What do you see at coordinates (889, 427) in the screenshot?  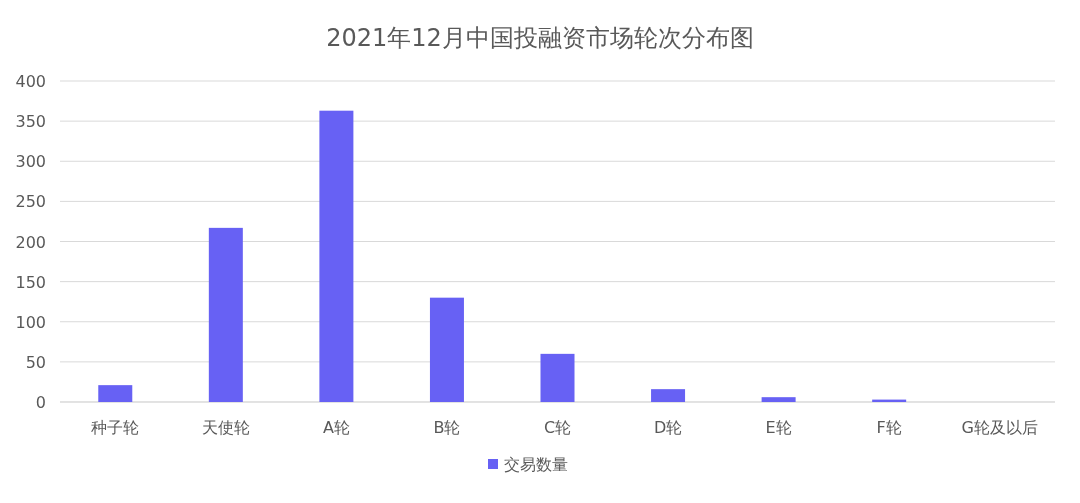 I see `x-tick-label: F轮` at bounding box center [889, 427].